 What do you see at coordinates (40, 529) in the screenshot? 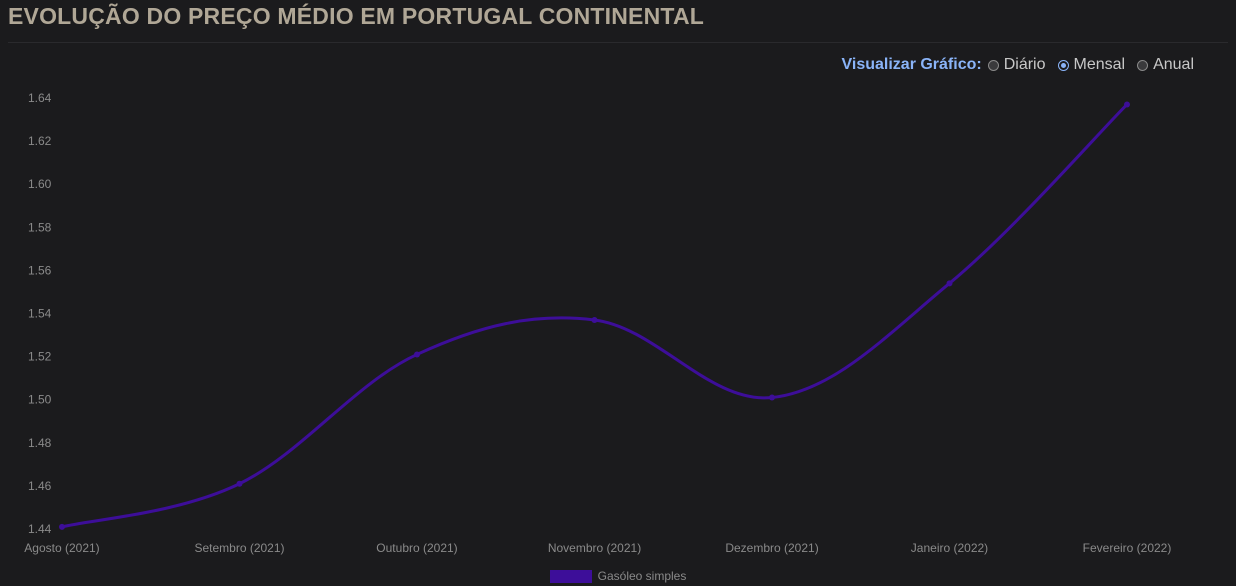
I see `y-tick-label: 1.44` at bounding box center [40, 529].